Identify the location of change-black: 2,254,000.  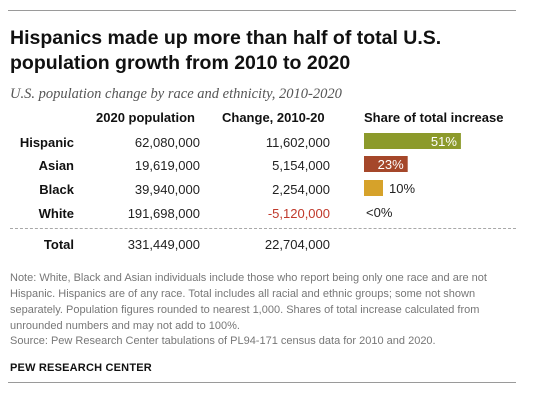
(301, 189).